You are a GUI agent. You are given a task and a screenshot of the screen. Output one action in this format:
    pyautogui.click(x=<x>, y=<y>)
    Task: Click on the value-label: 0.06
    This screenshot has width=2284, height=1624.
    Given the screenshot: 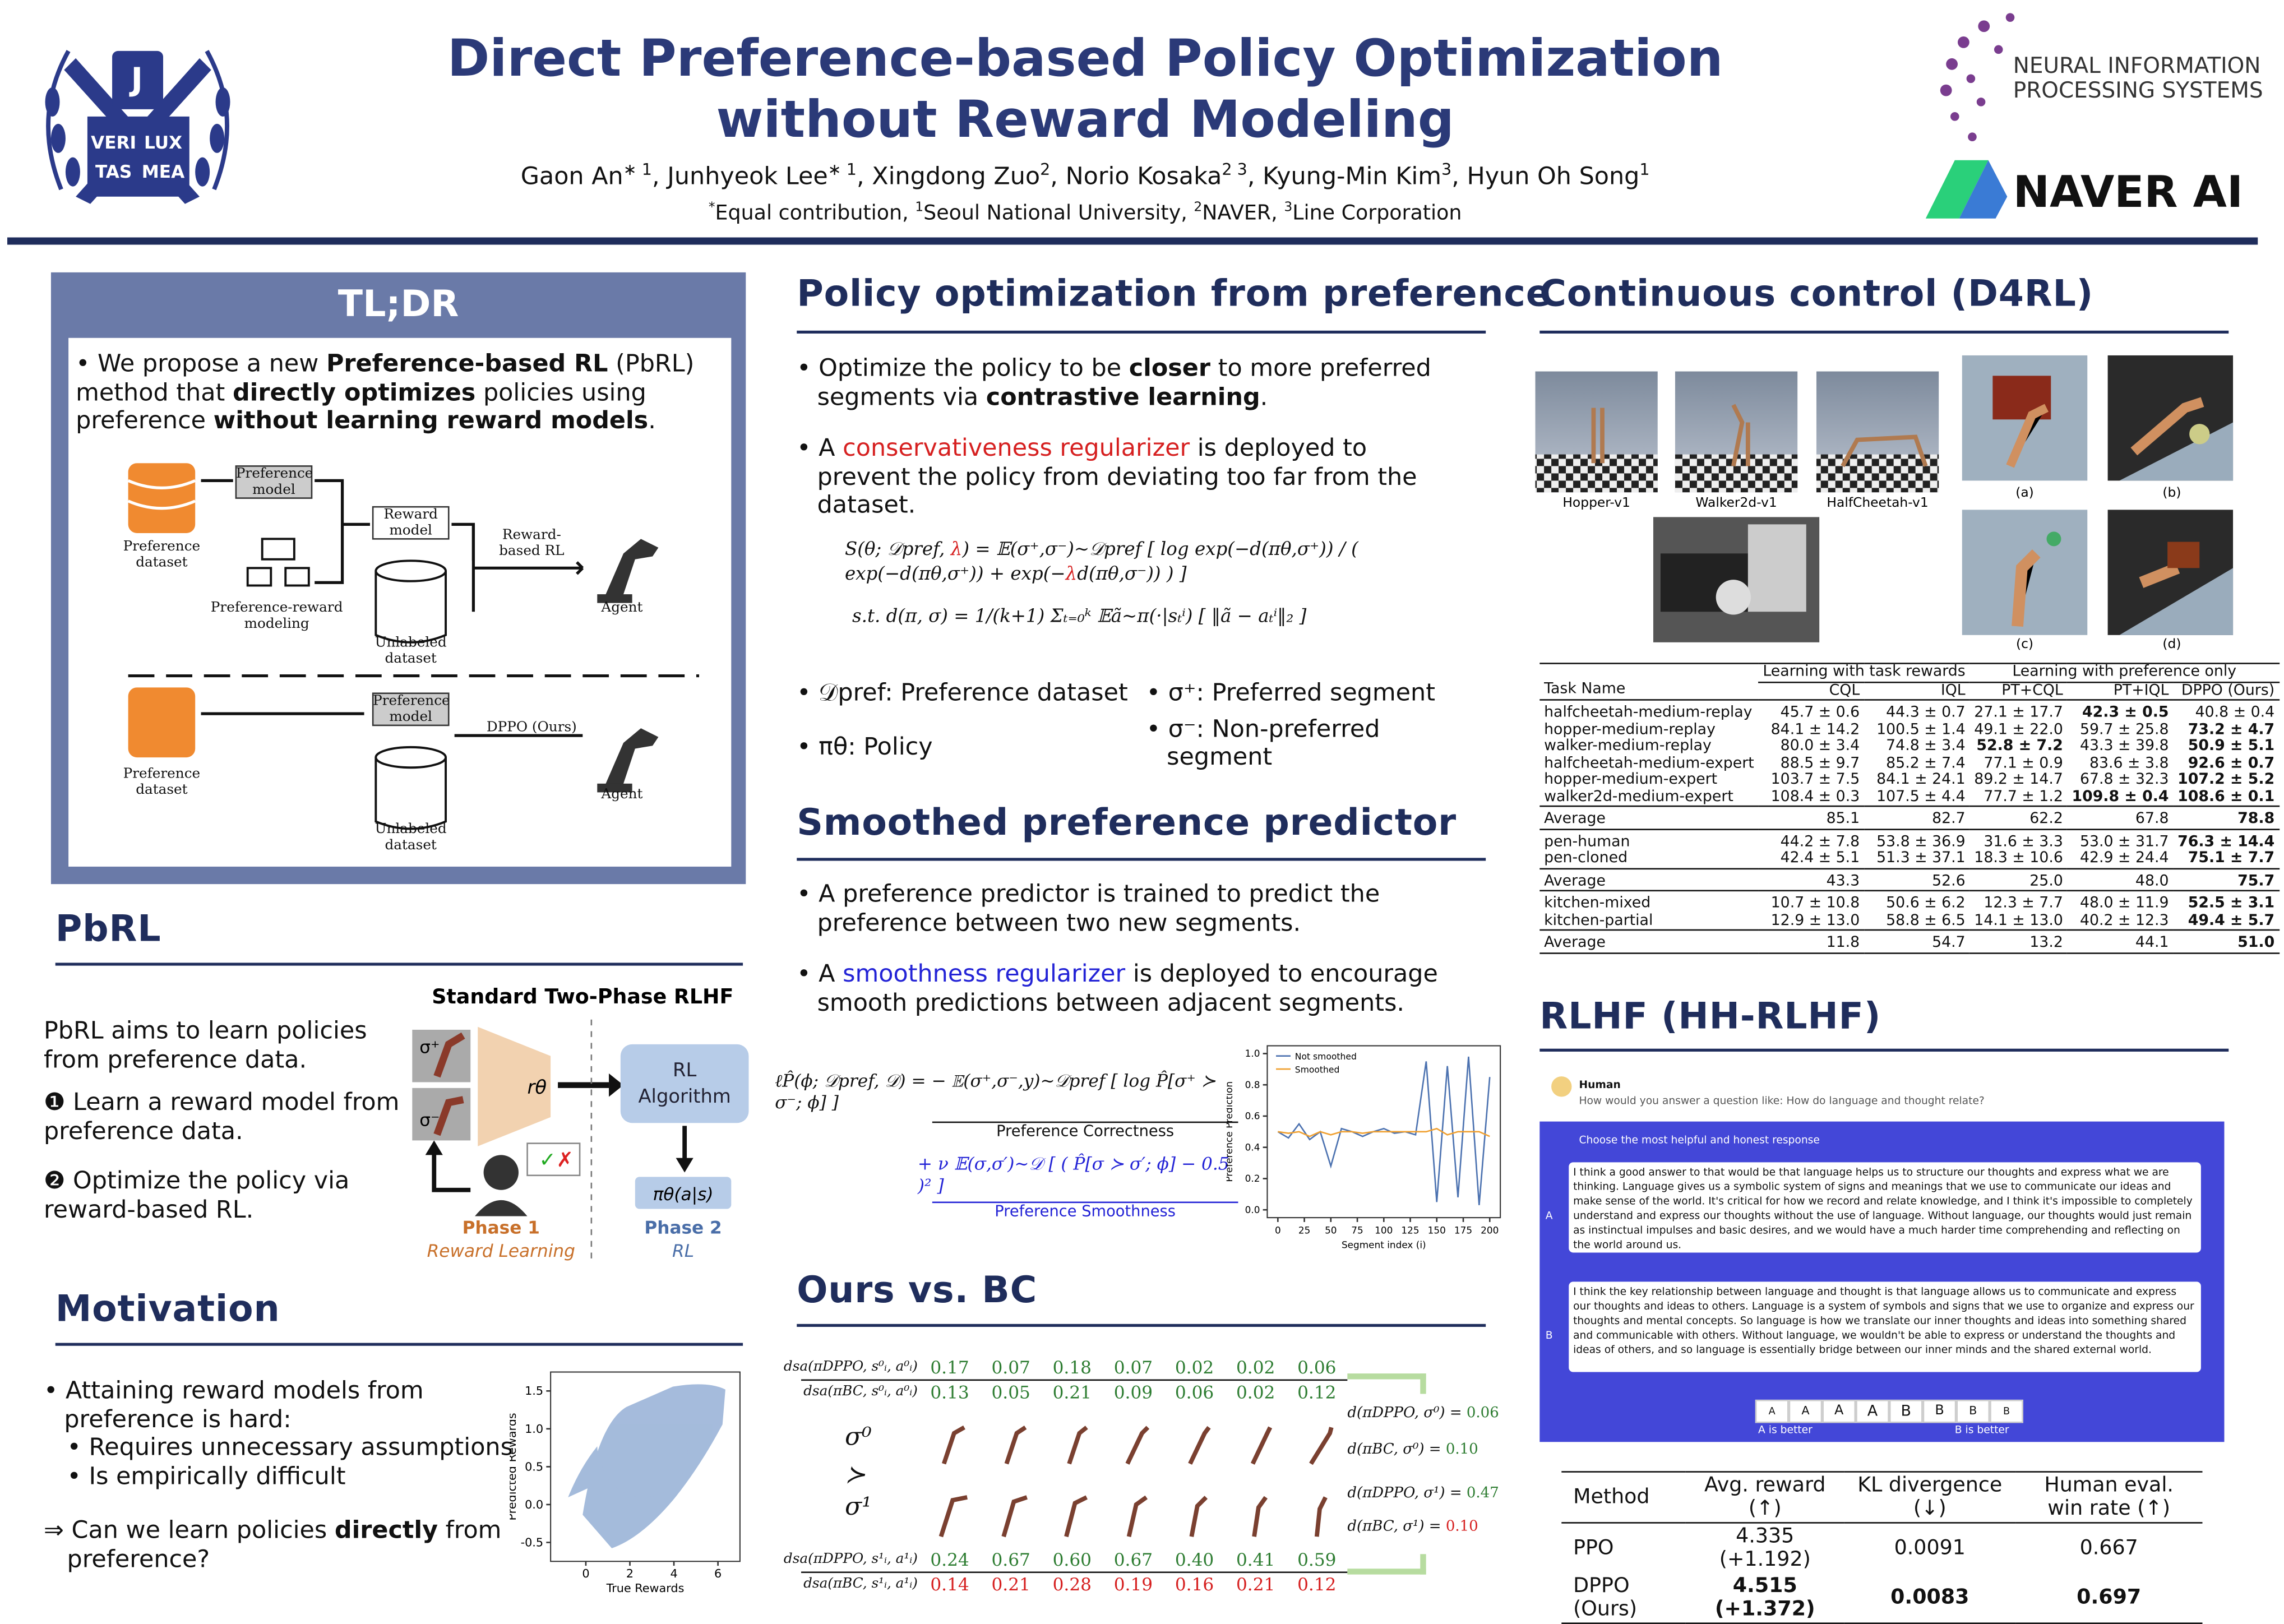 What is the action you would take?
    pyautogui.click(x=1317, y=1367)
    